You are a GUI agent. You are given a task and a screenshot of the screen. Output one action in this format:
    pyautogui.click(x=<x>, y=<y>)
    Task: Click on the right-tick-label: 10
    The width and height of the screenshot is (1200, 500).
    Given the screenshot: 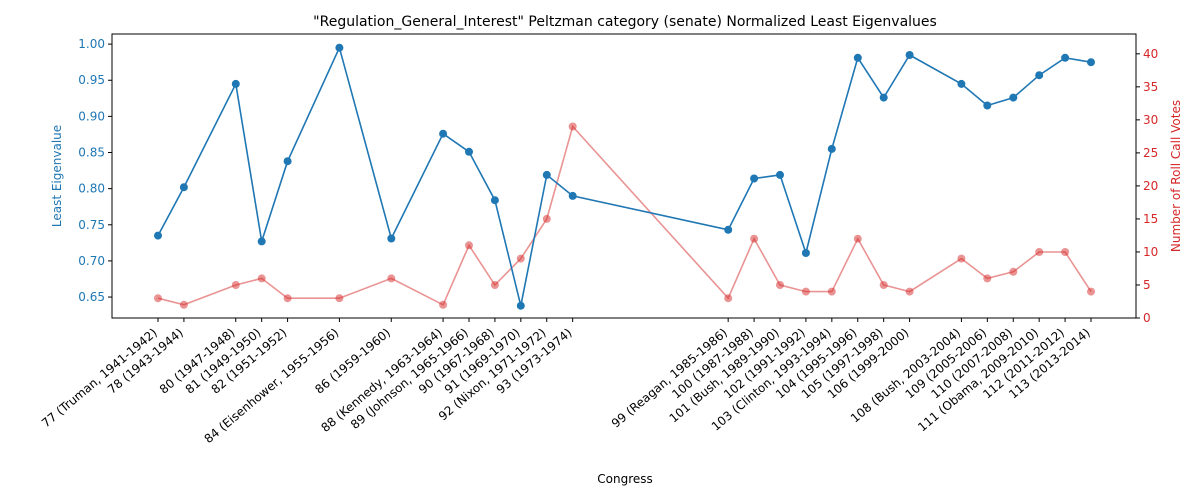 What is the action you would take?
    pyautogui.click(x=1150, y=252)
    